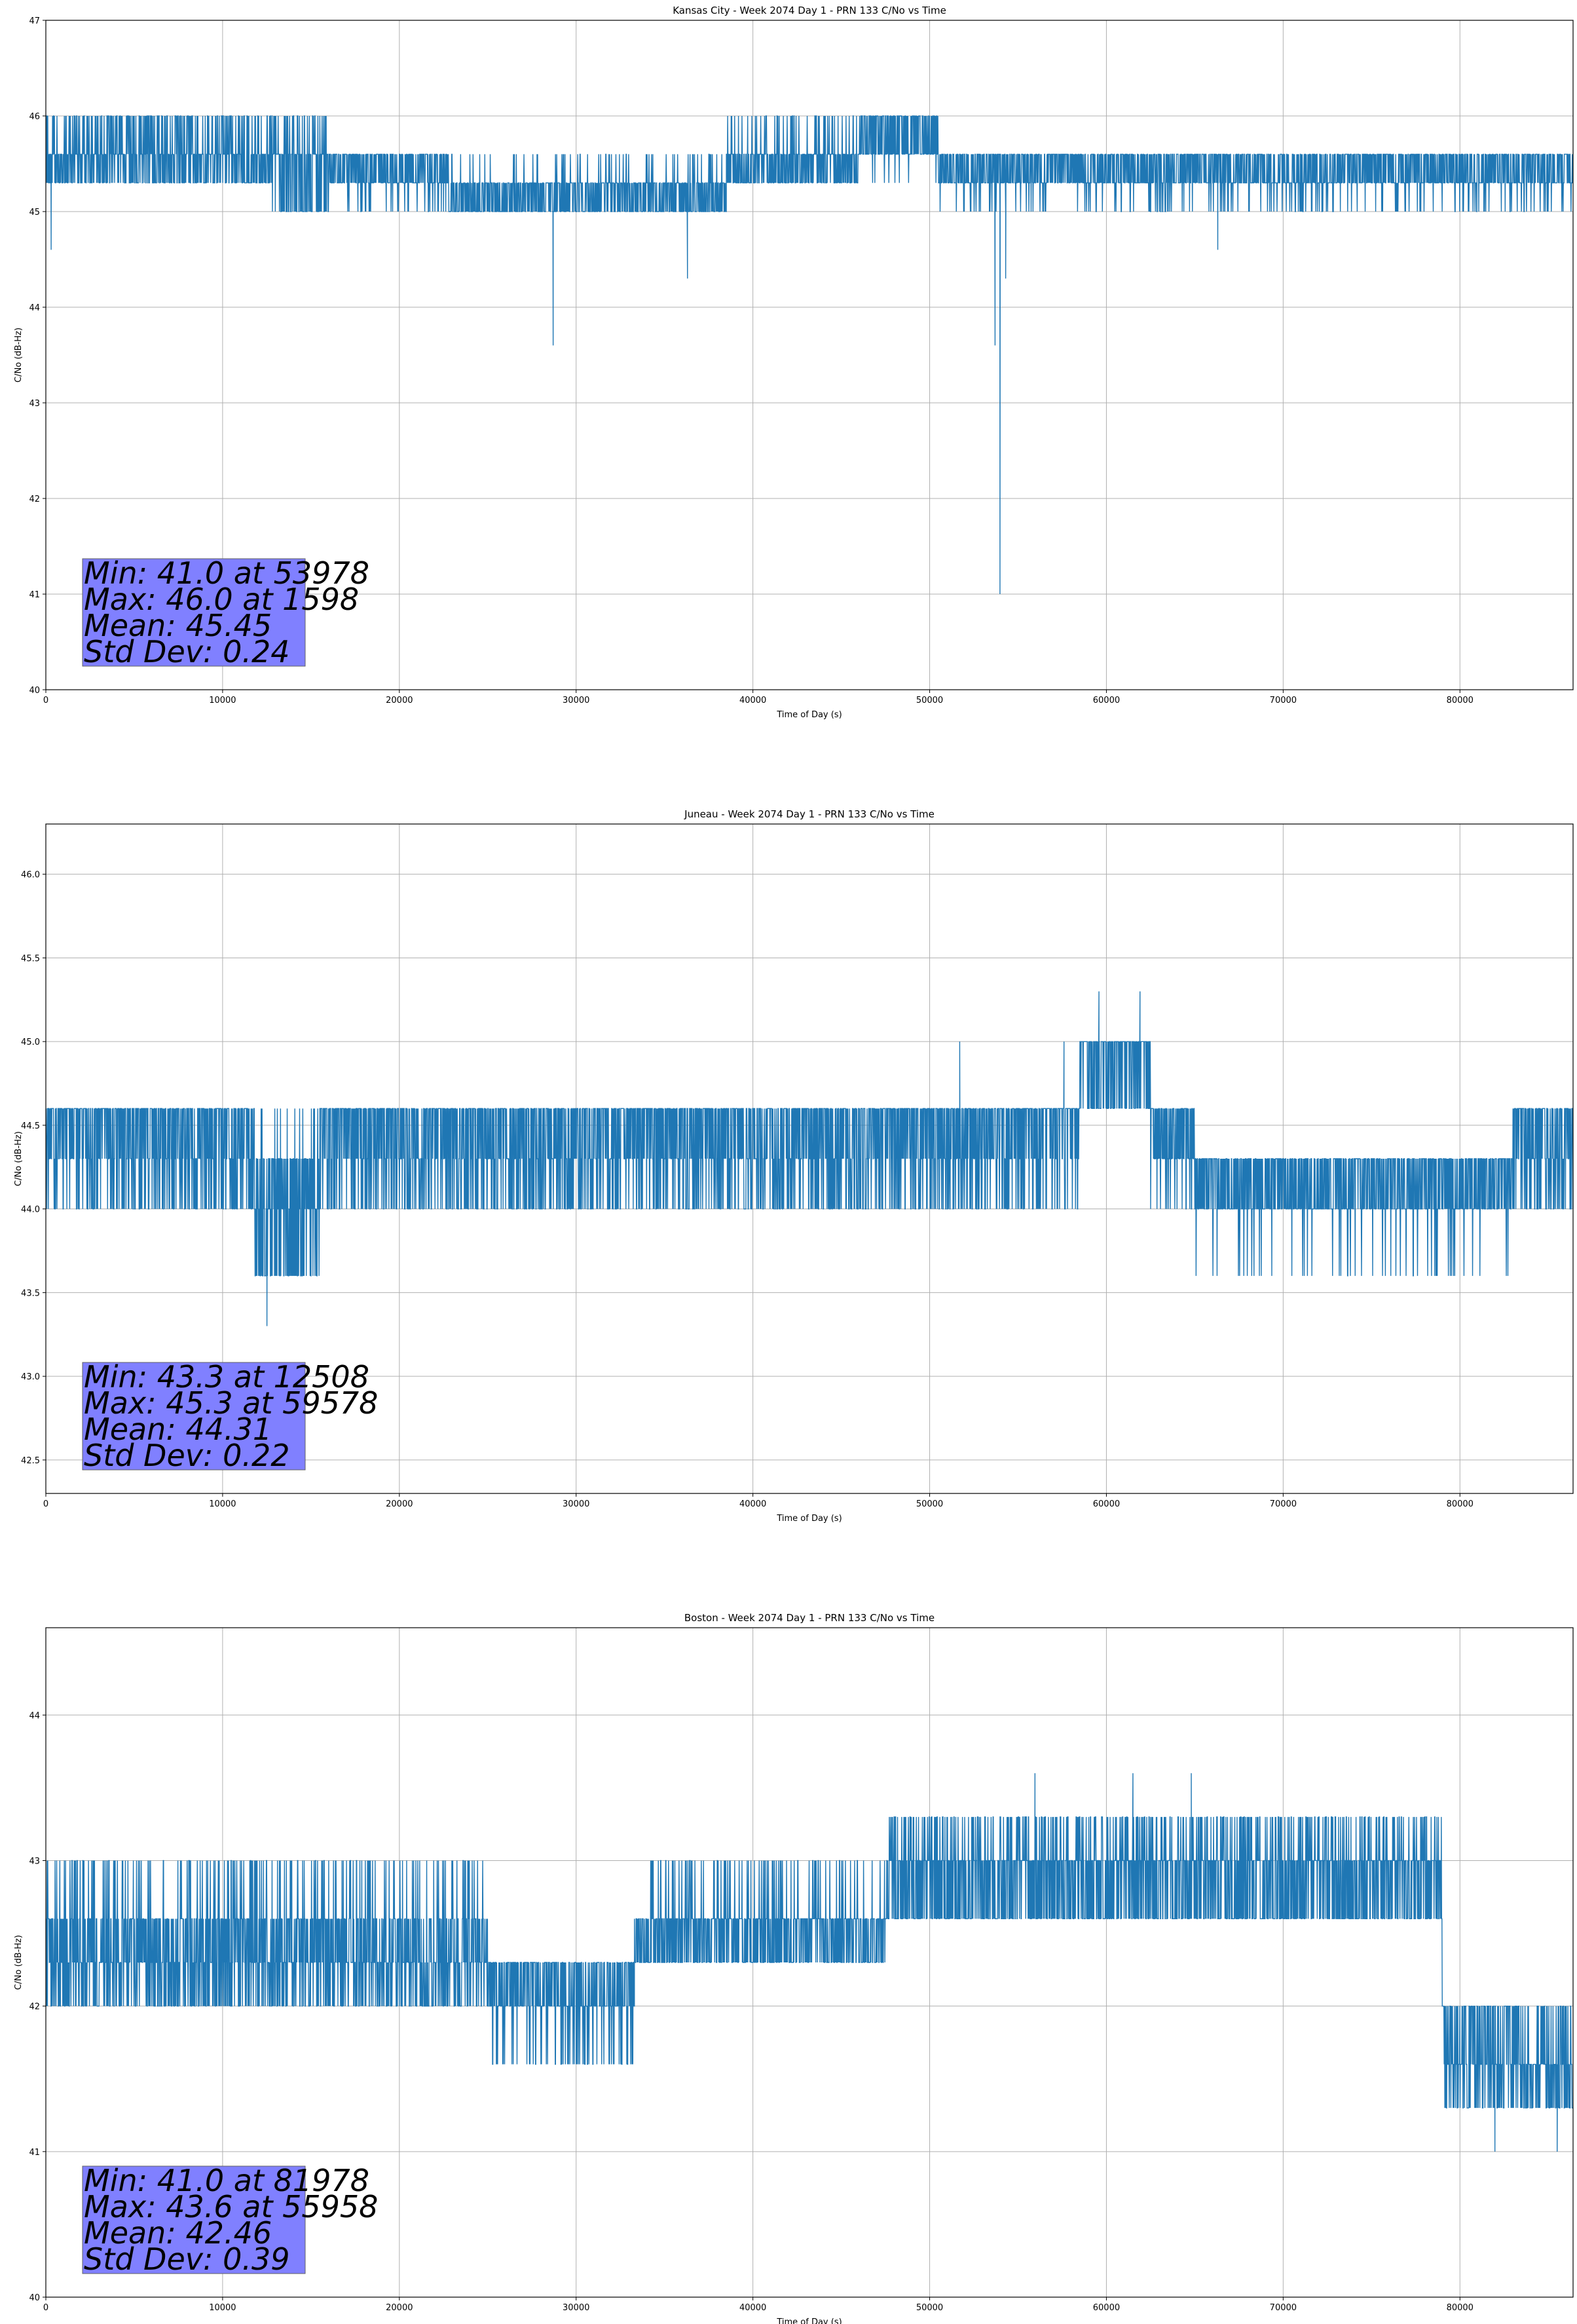 The height and width of the screenshot is (2324, 1577). I want to click on stats-line: Min: 41.0 at 53978, so click(226, 573).